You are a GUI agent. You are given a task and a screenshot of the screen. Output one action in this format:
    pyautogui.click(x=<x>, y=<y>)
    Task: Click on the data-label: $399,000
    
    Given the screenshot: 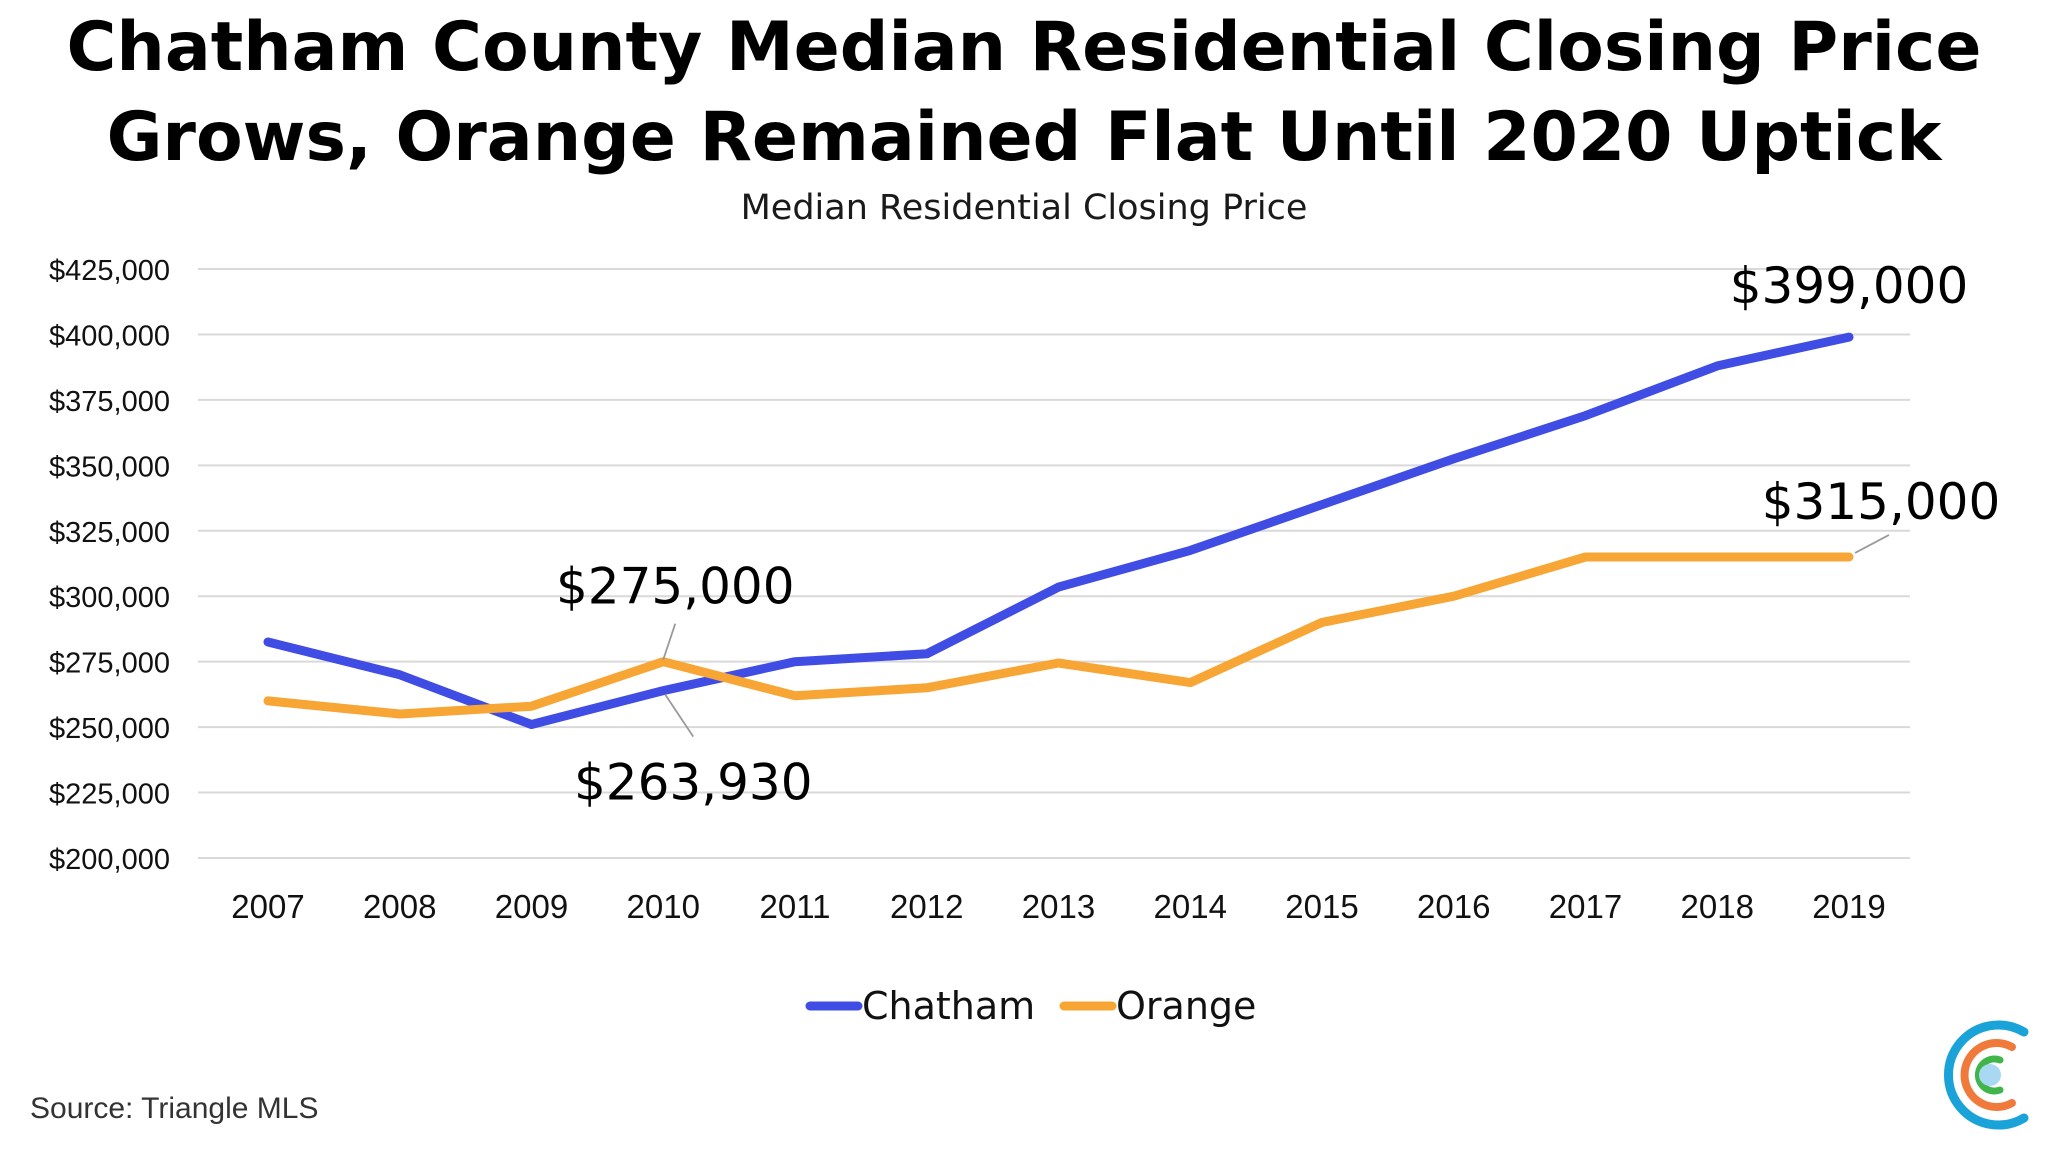 What is the action you would take?
    pyautogui.click(x=1849, y=286)
    